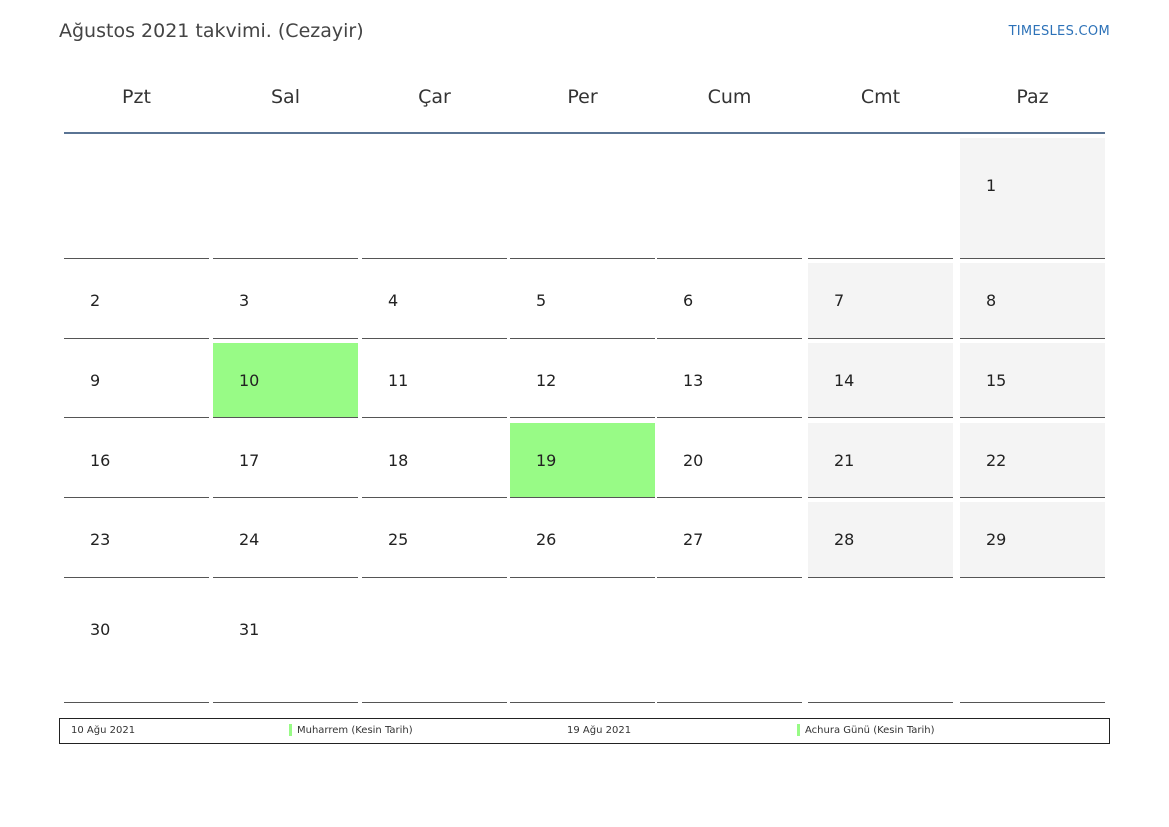  What do you see at coordinates (844, 380) in the screenshot?
I see `day-number: 14` at bounding box center [844, 380].